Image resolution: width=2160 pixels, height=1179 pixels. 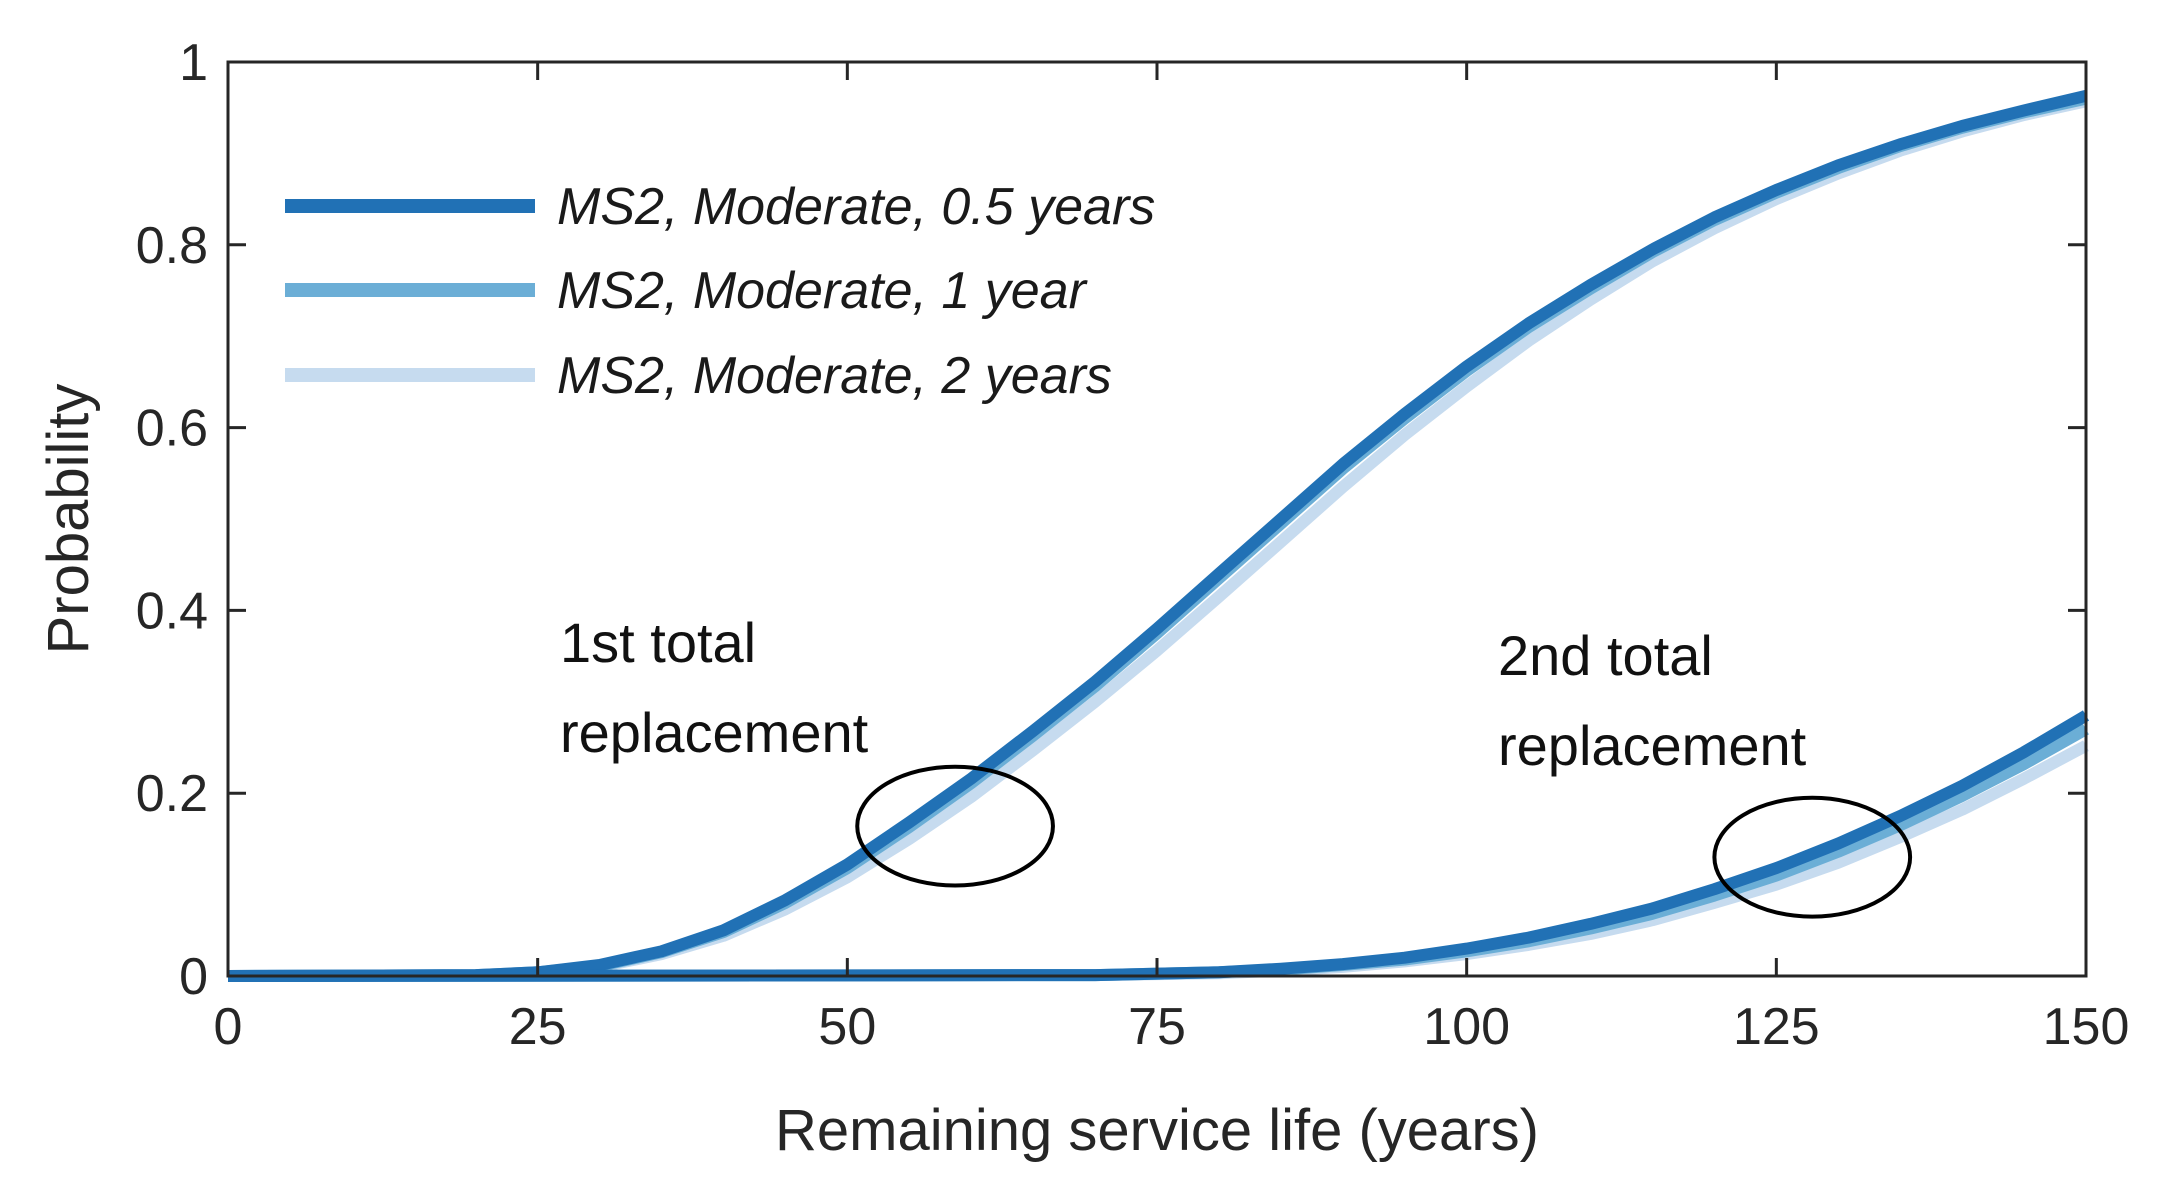 What do you see at coordinates (172, 246) in the screenshot?
I see `y-tick-label: 0.8` at bounding box center [172, 246].